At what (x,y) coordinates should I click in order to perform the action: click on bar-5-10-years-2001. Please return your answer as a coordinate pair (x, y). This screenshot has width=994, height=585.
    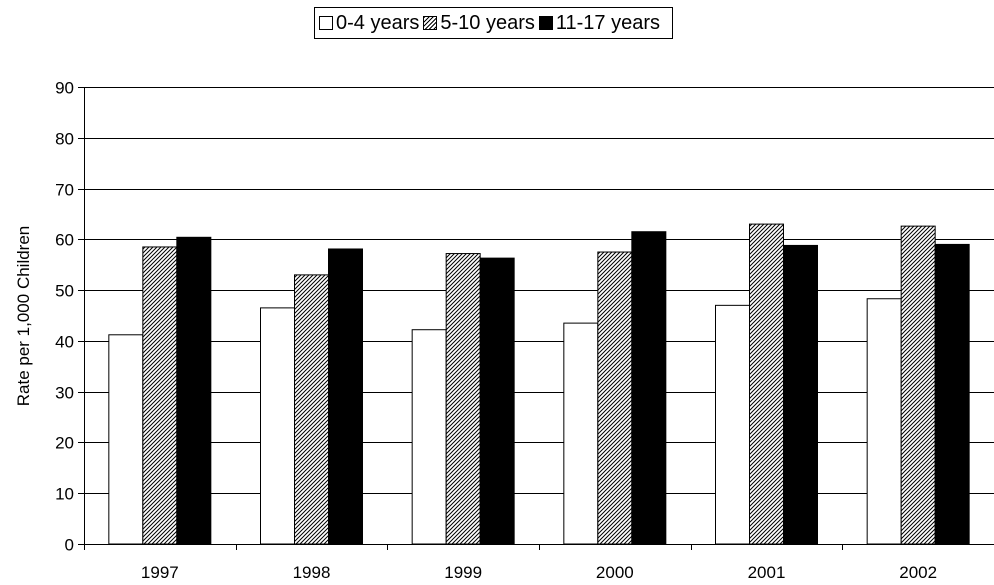
    Looking at the image, I should click on (766, 384).